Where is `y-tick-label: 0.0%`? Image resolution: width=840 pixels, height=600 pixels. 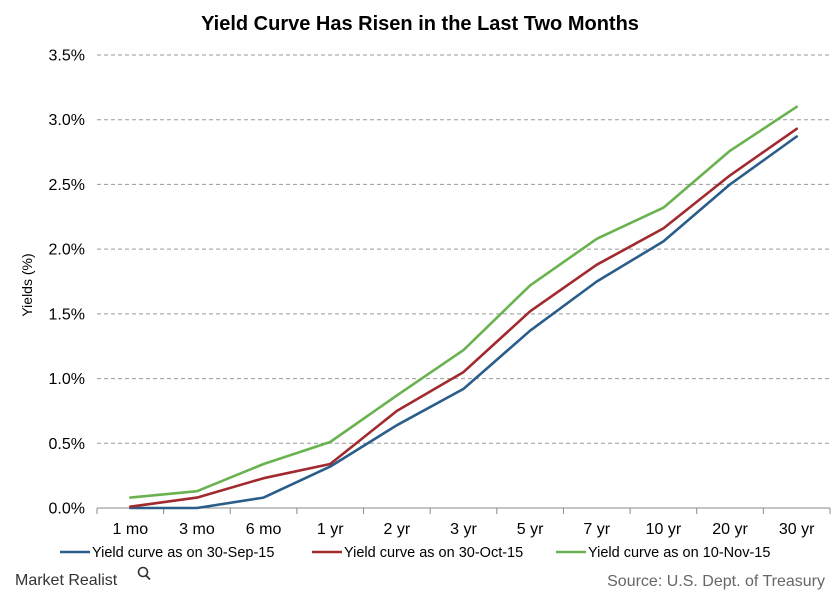
y-tick-label: 0.0% is located at coordinates (67, 509).